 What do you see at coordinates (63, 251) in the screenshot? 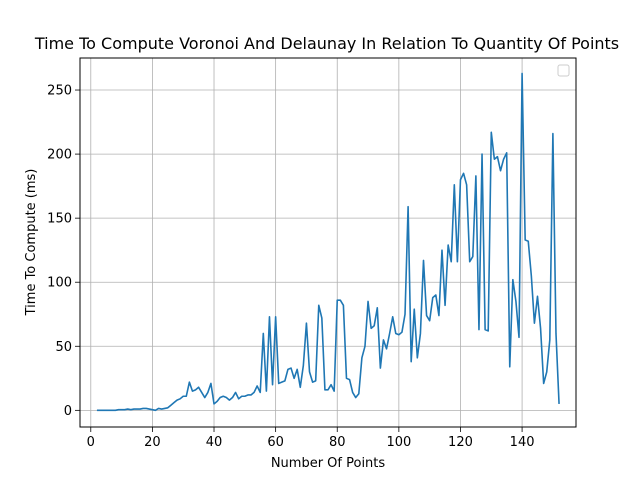
I see `y-axis: 0 50 100 150 200 250` at bounding box center [63, 251].